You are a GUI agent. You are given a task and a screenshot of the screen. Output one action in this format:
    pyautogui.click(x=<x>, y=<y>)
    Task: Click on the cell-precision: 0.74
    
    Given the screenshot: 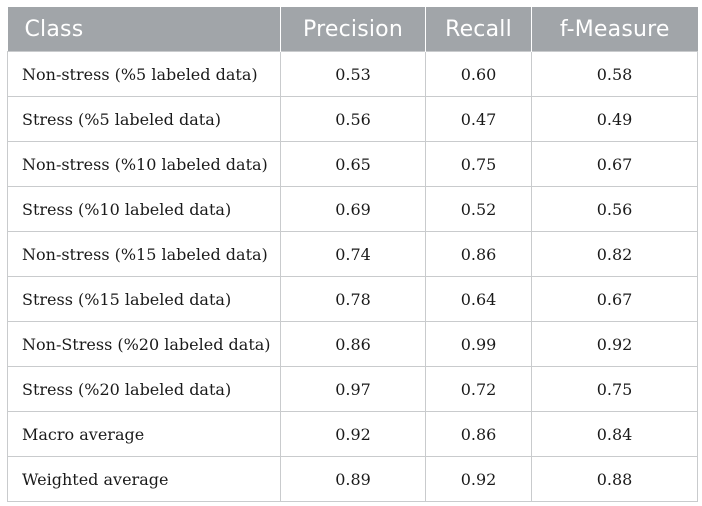 What is the action you would take?
    pyautogui.click(x=353, y=254)
    